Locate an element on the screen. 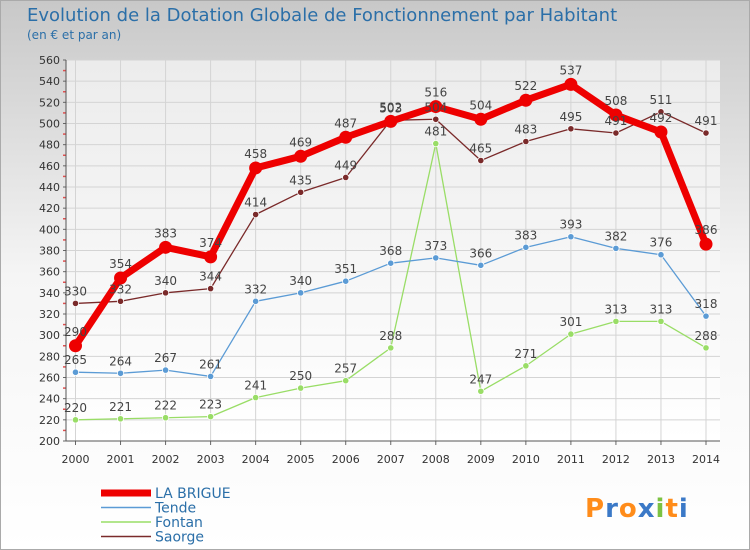 The width and height of the screenshot is (750, 550). y-tick-label: 460 is located at coordinates (49, 166).